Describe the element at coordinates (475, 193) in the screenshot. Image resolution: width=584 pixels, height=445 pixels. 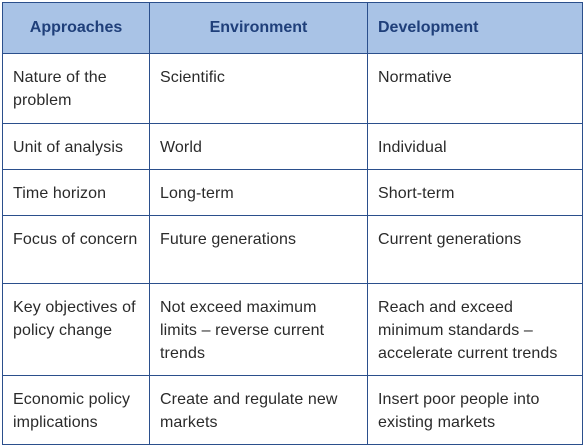
I see `development-cell: Short-term` at that location.